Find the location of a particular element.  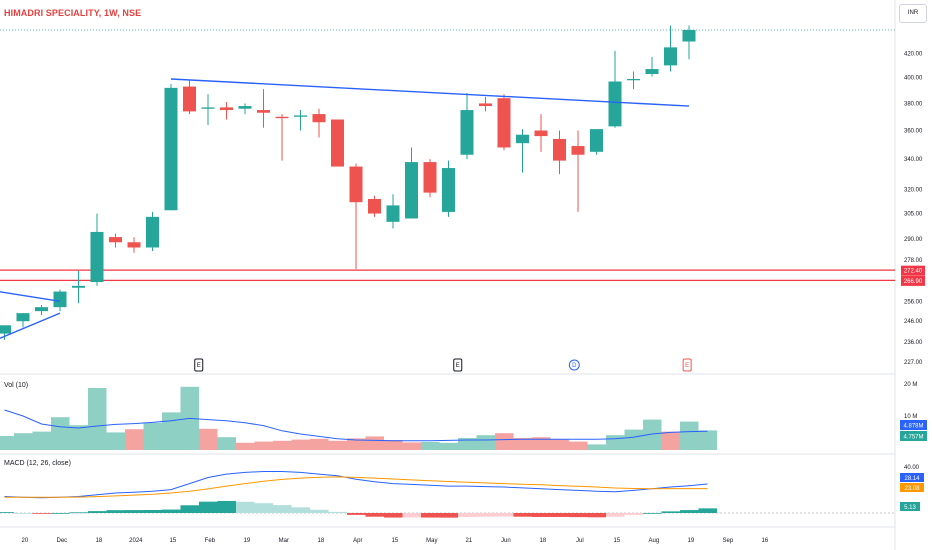

price-label-text: 272.40 is located at coordinates (913, 272).